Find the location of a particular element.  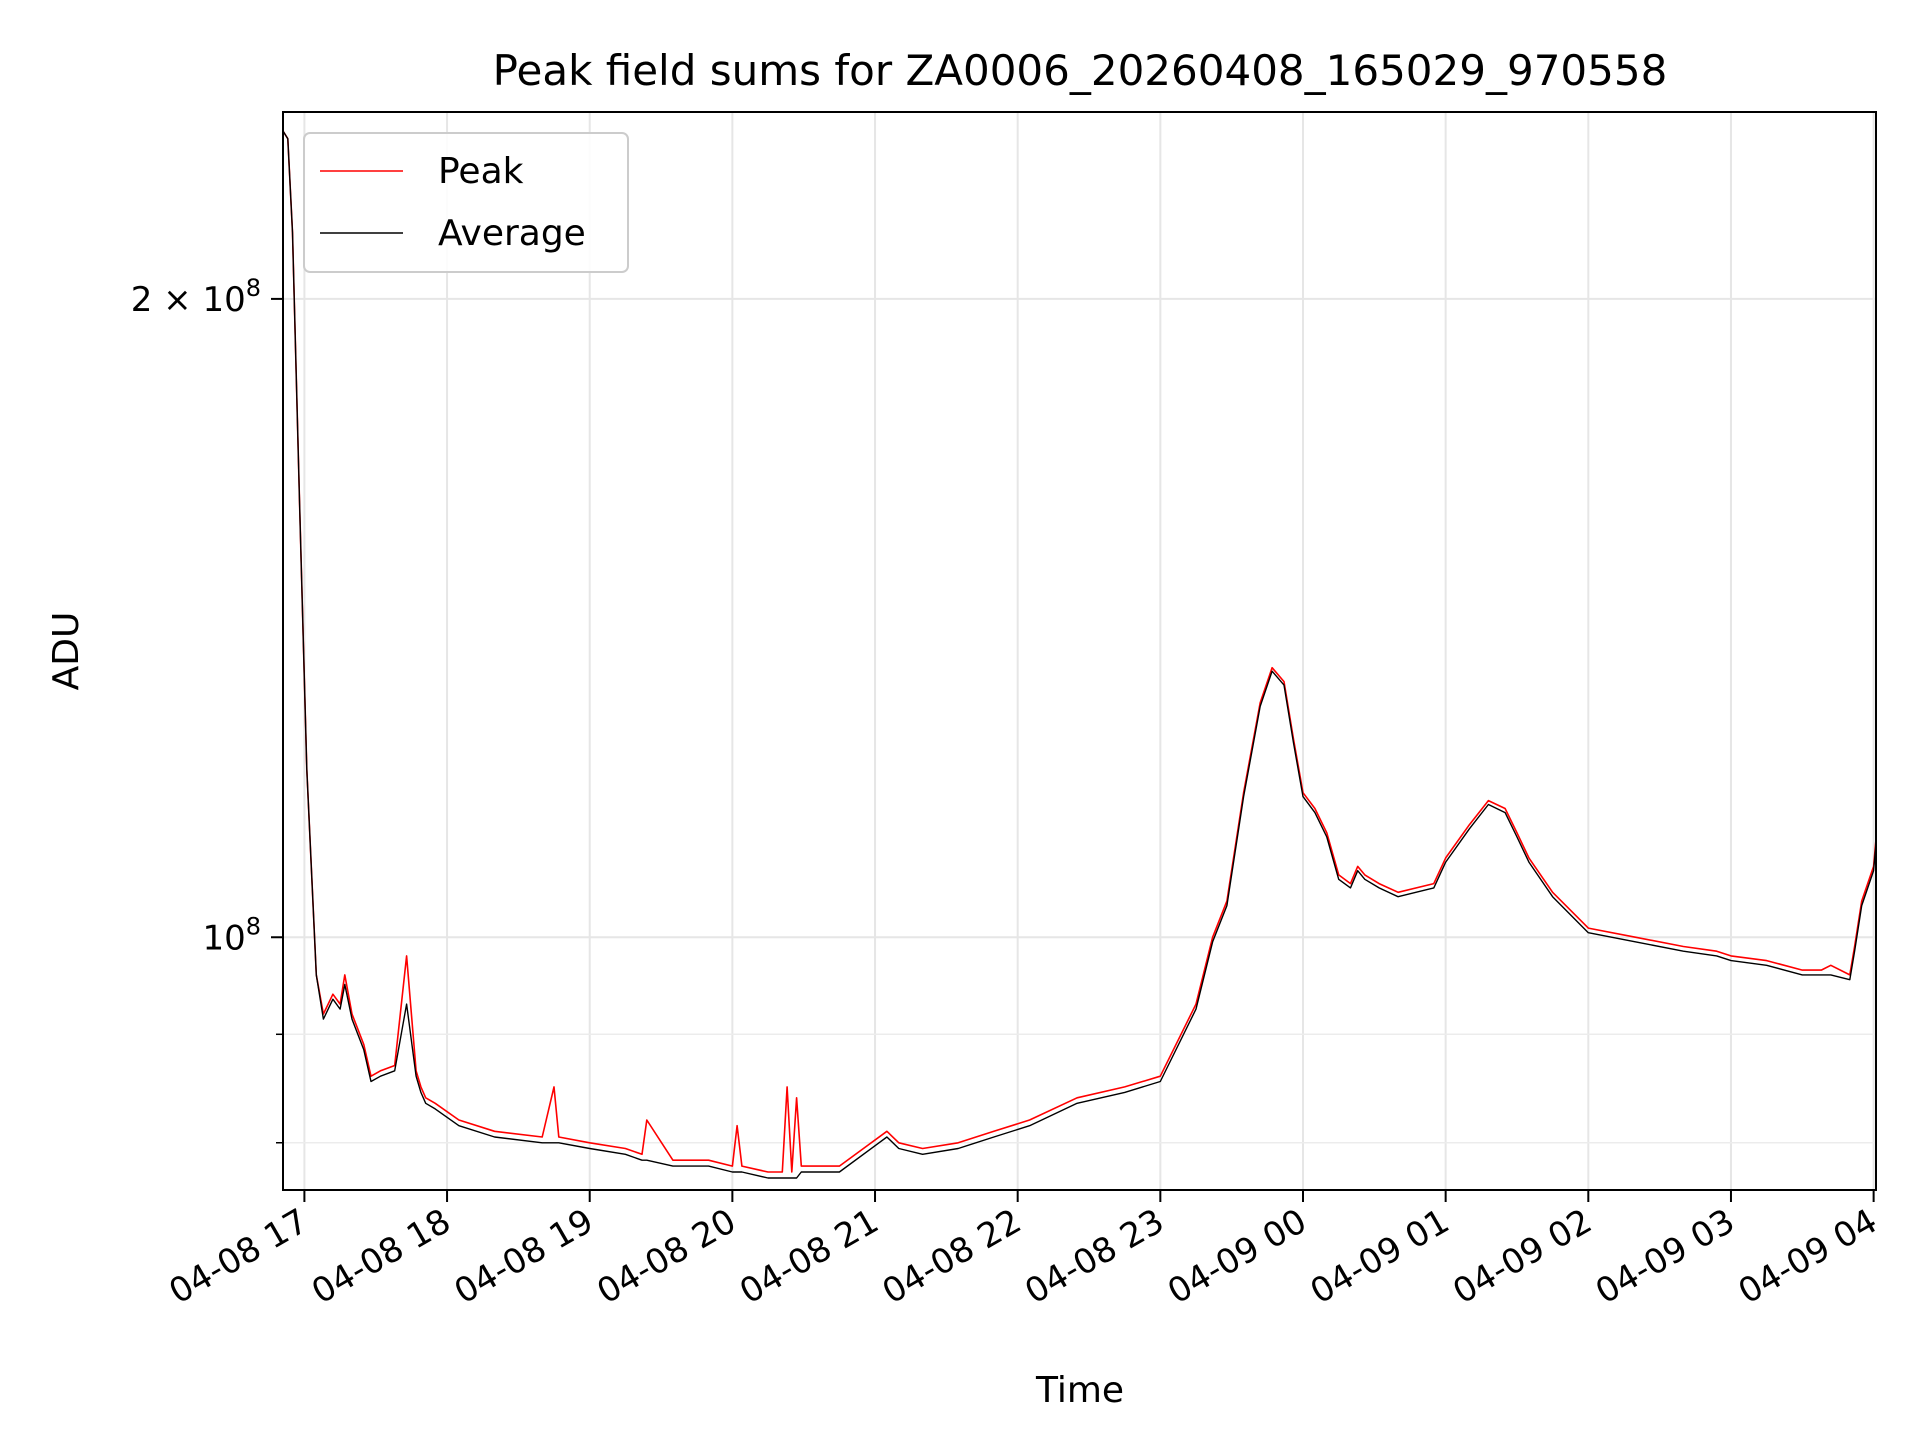

y-axis-label: ADU is located at coordinates (66, 651).